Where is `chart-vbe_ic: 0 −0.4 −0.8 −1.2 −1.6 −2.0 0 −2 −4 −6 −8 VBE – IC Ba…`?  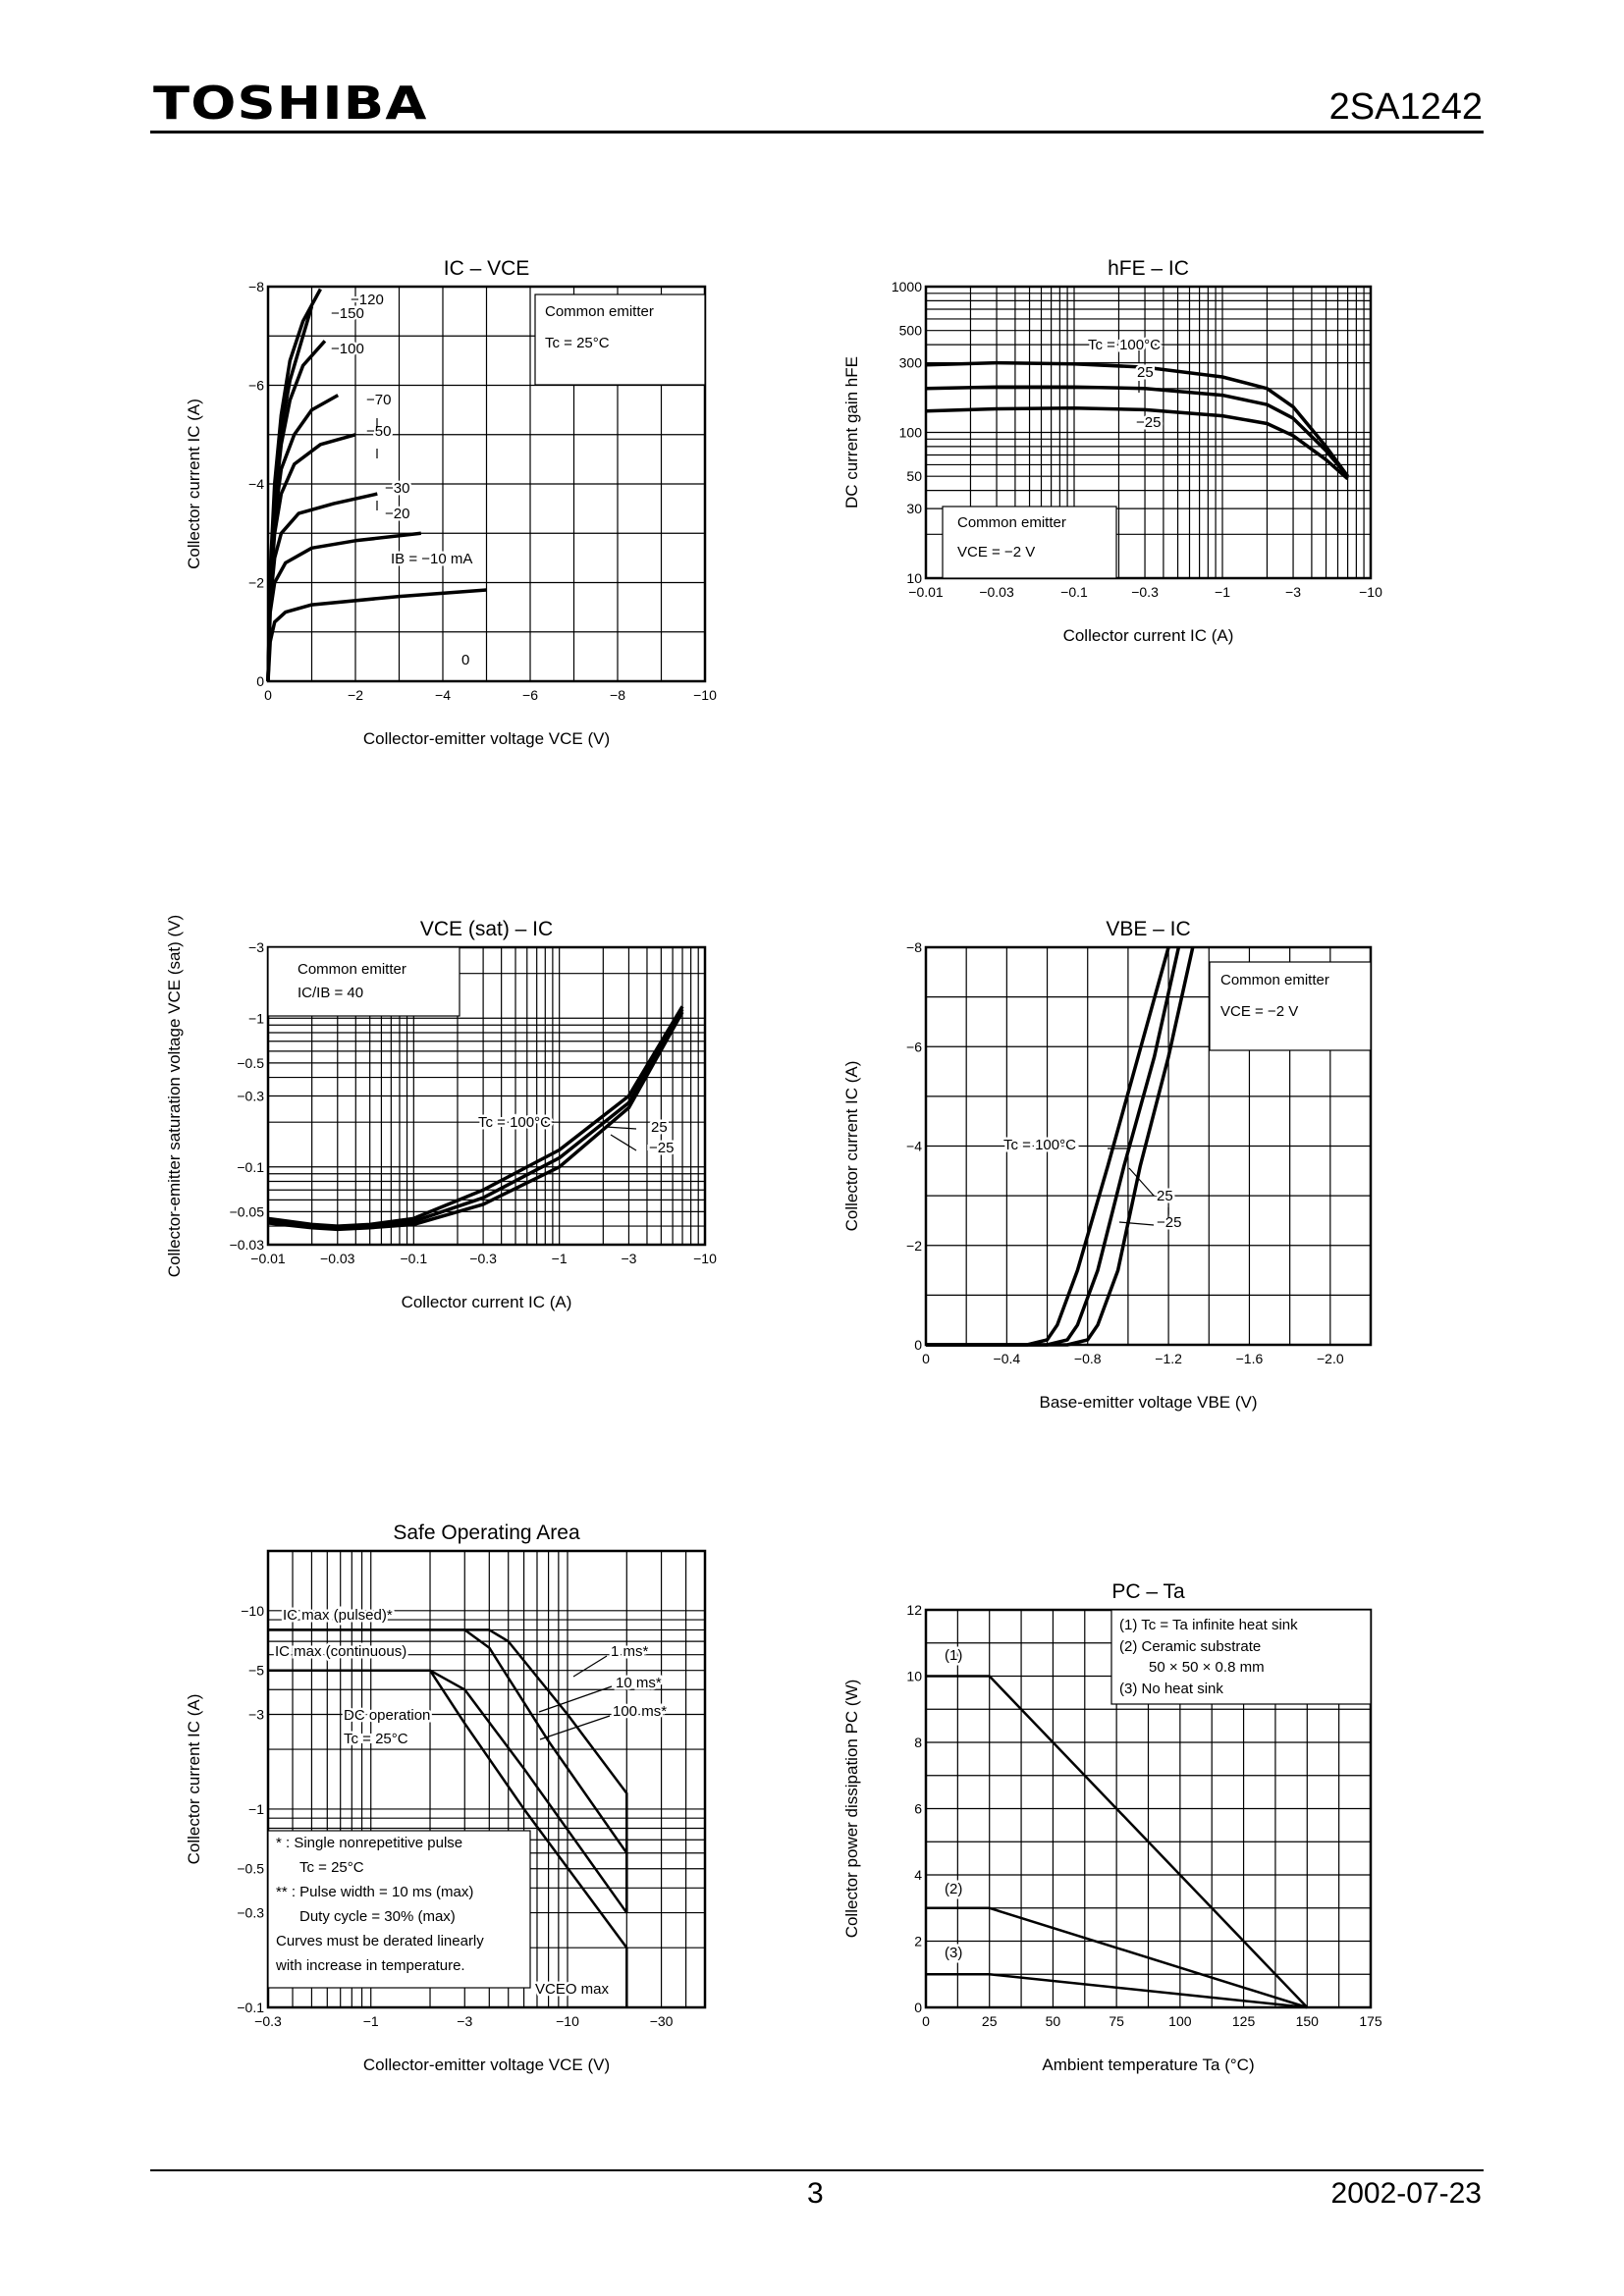 chart-vbe_ic: 0 −0.4 −0.8 −1.2 −1.6 −2.0 0 −2 −4 −6 −8 VBE – IC Ba… is located at coordinates (1107, 1165).